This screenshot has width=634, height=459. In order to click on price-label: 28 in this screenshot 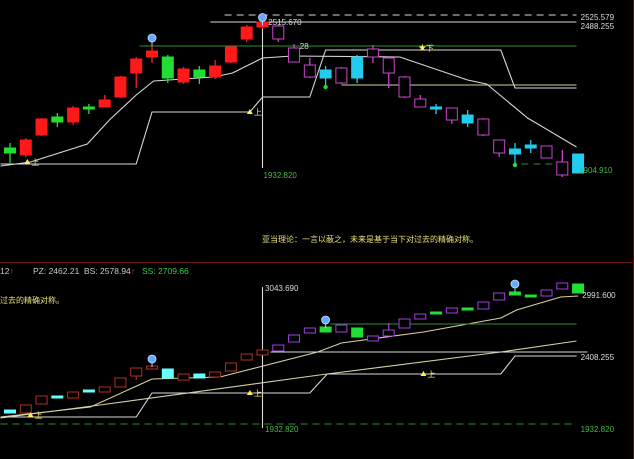, I will do `click(304, 46)`.